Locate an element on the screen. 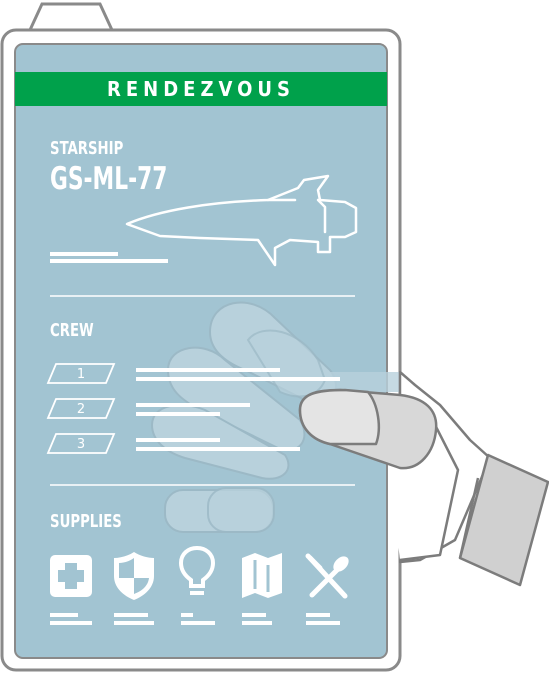 This screenshot has width=549, height=673. lightbulb-icon is located at coordinates (197, 570).